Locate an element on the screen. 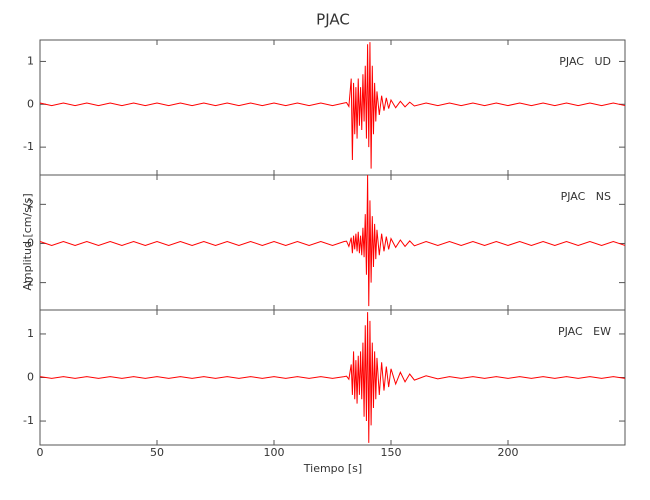 The width and height of the screenshot is (650, 500). panel-label: PJAC UD is located at coordinates (585, 61).